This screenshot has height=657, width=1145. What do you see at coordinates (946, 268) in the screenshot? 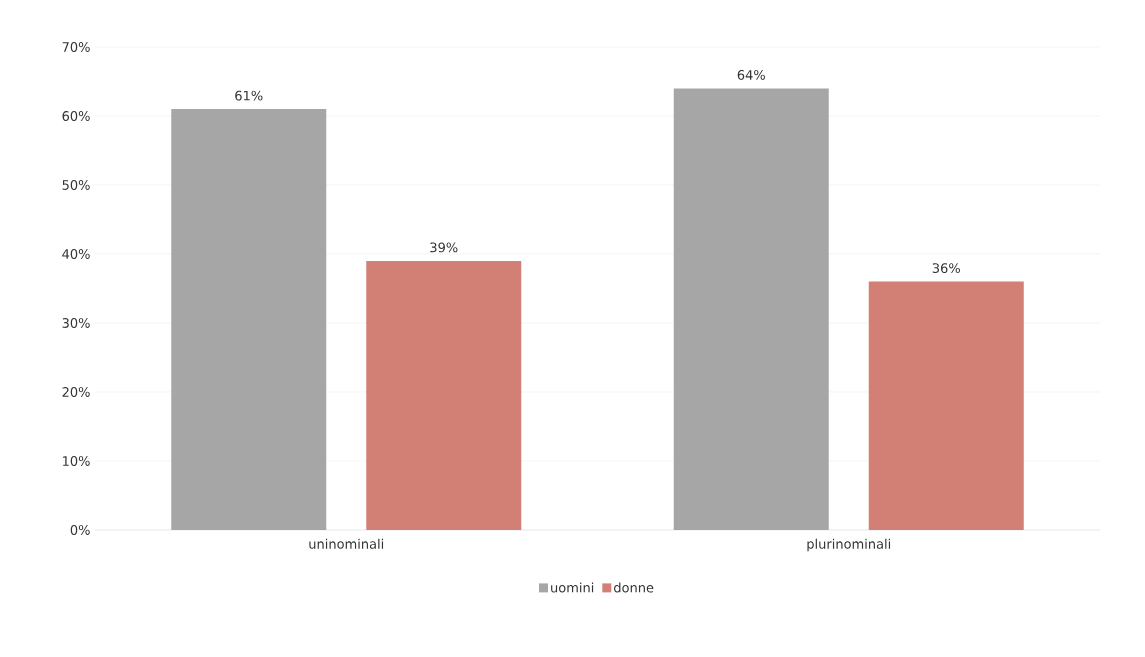
I see `data-label: 36%` at bounding box center [946, 268].